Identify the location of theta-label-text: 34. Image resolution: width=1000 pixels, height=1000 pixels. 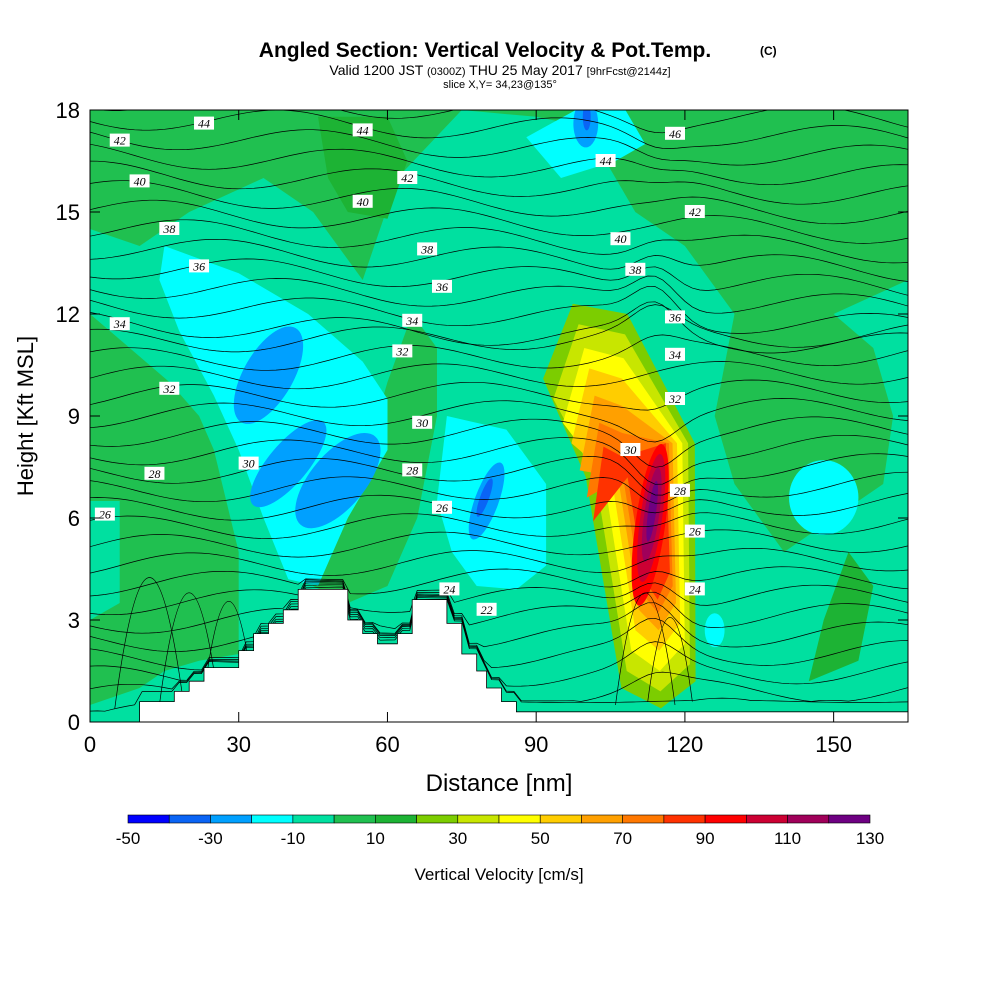
(411, 321).